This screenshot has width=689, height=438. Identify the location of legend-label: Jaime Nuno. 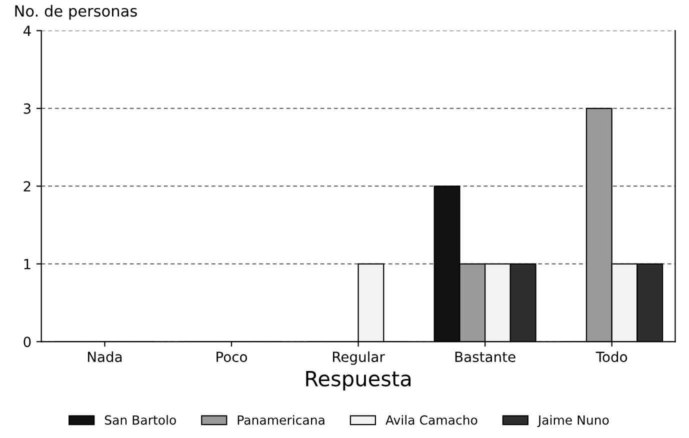
(573, 421).